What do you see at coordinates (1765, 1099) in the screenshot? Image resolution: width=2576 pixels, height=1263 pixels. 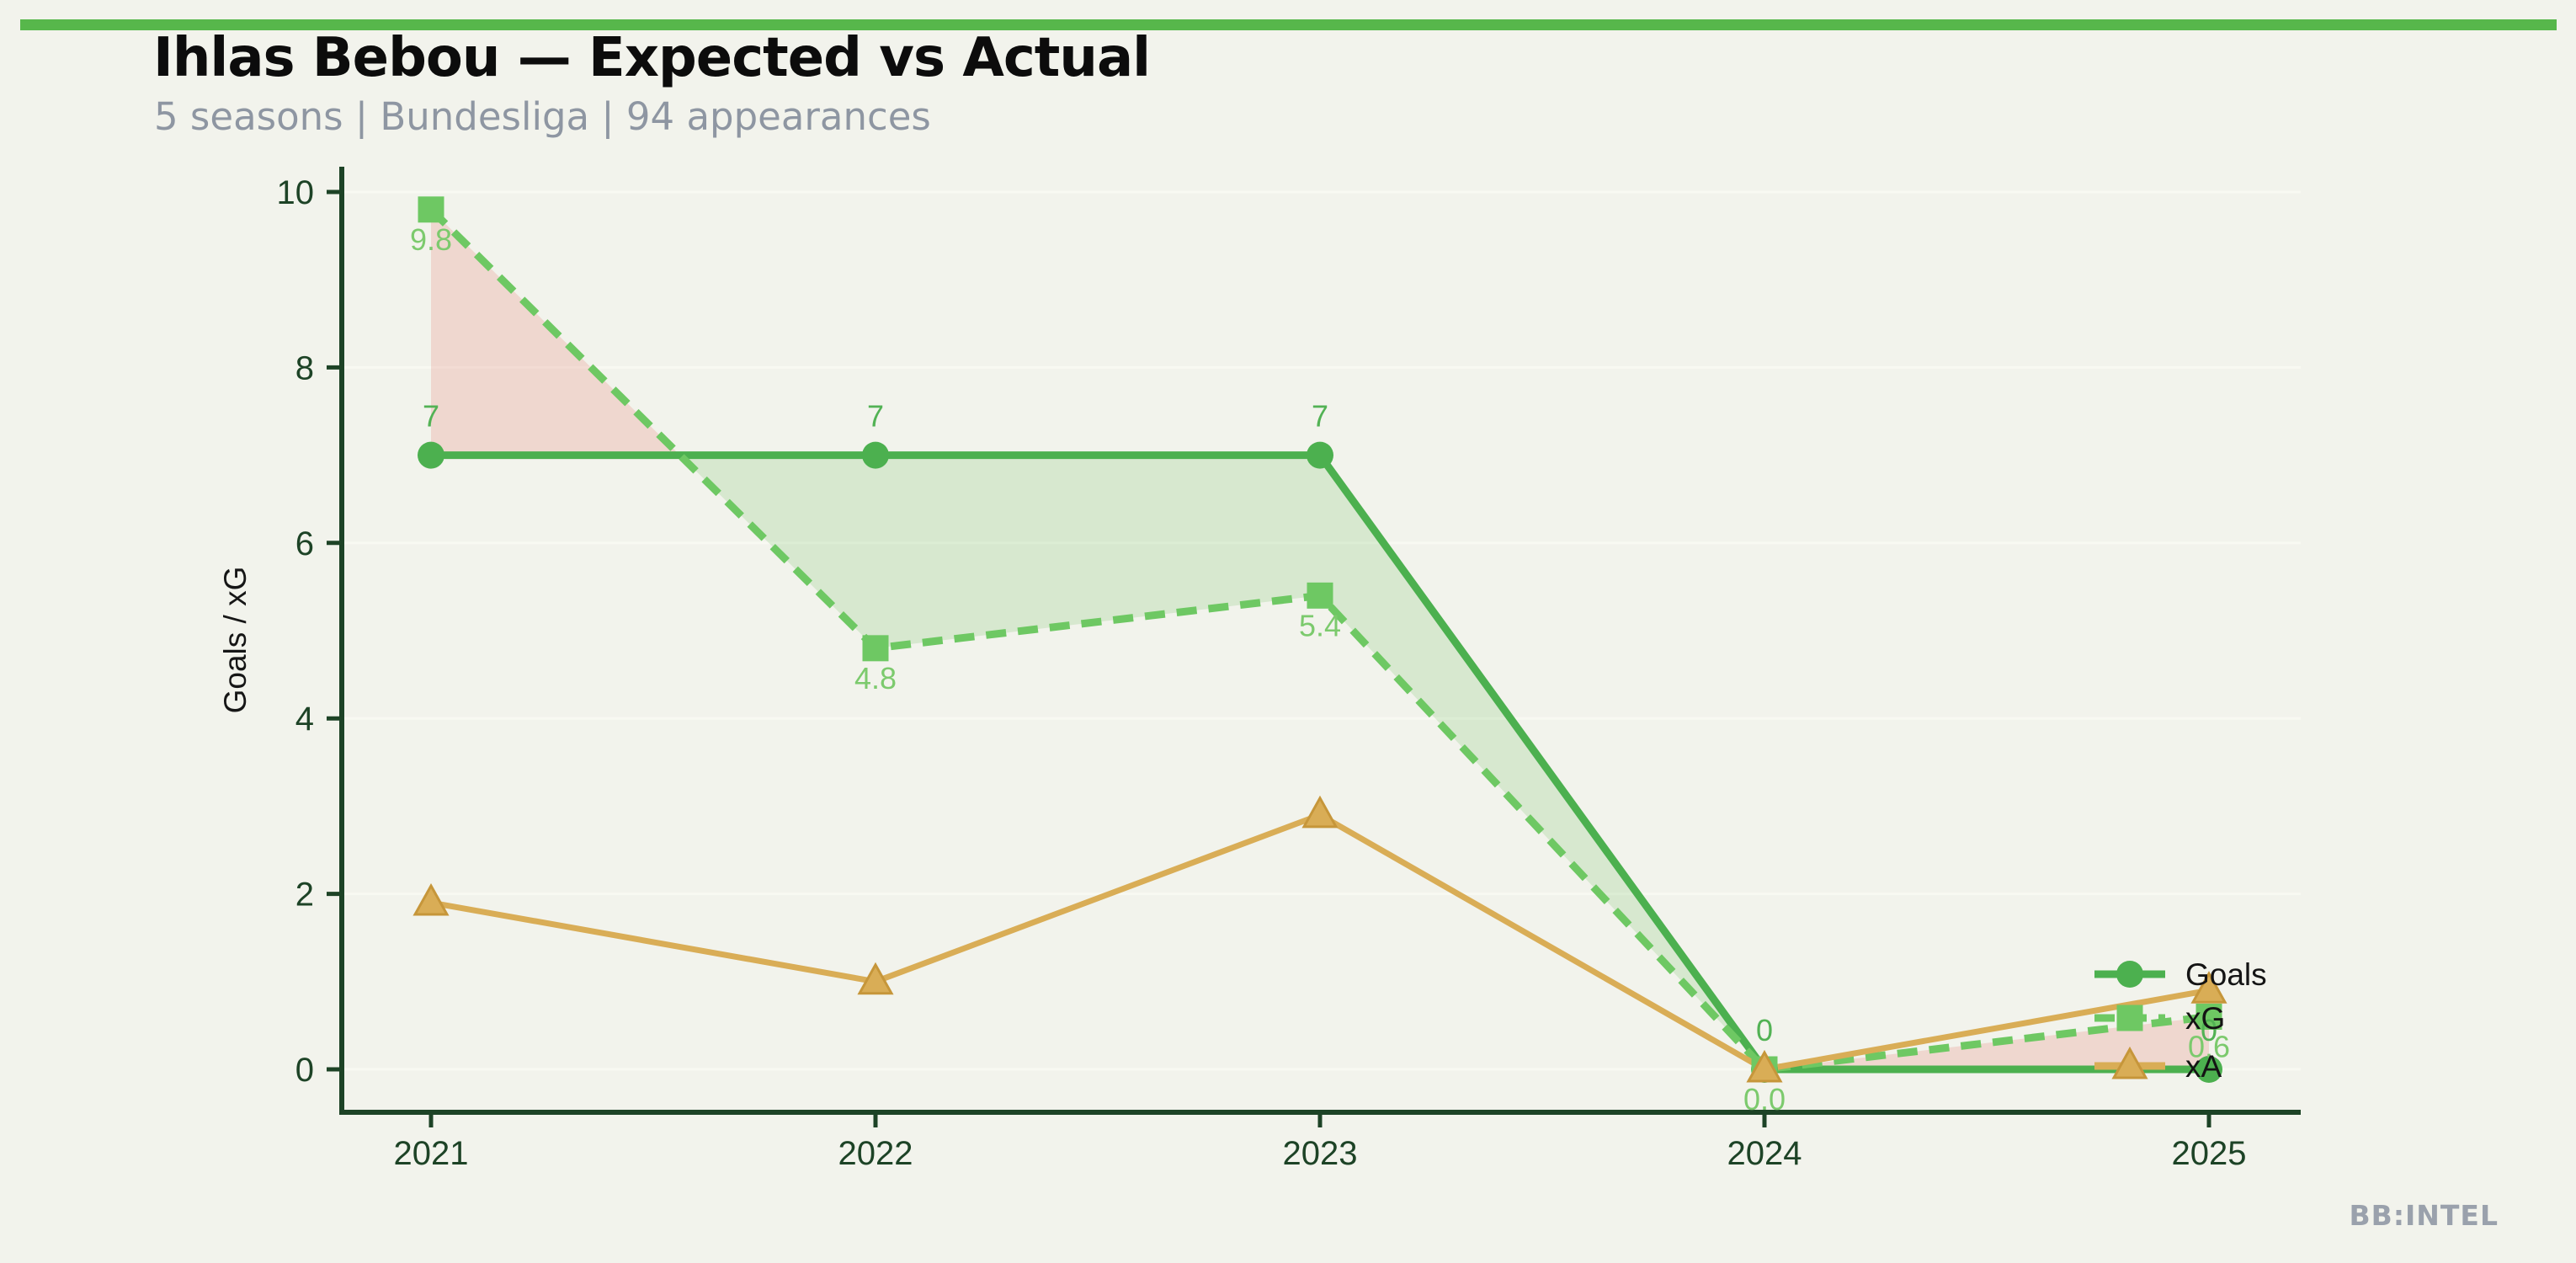 I see `point-label: 0.0` at bounding box center [1765, 1099].